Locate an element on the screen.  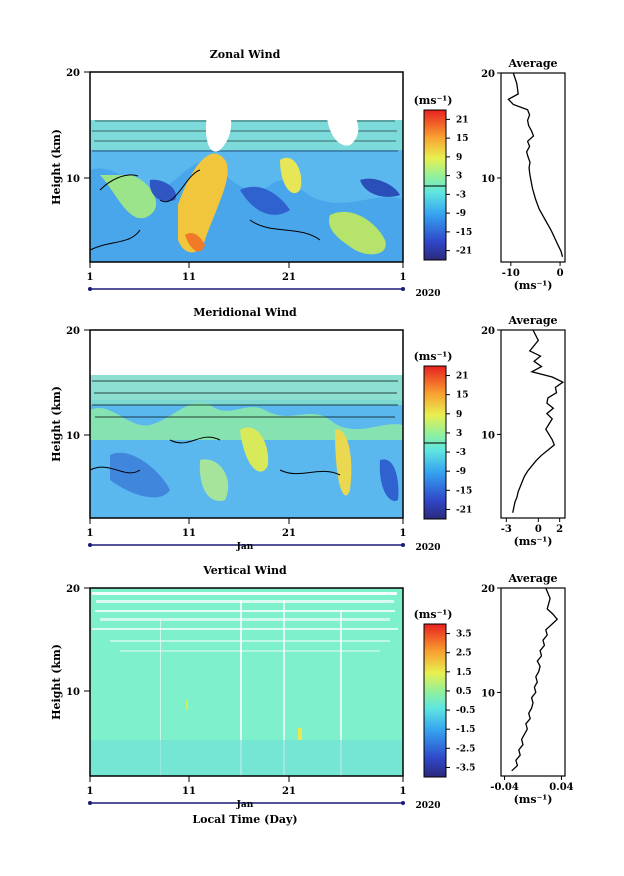
colorbar-tick-label: 2.5 is located at coordinates (464, 654).